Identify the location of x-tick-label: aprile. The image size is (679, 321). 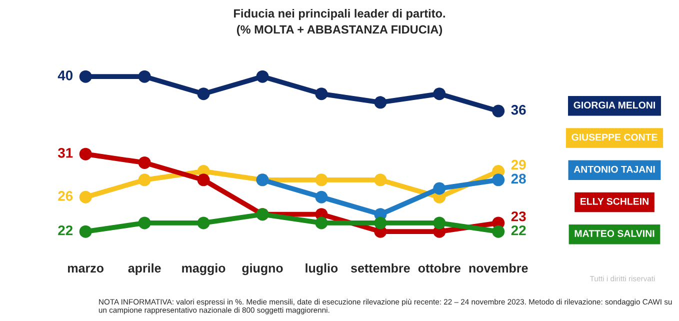
(144, 269).